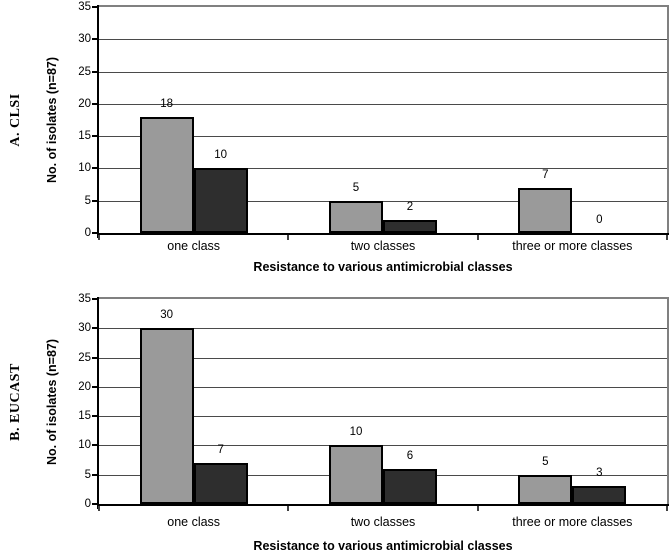  Describe the element at coordinates (599, 220) in the screenshot. I see `bar-value-label: 0` at that location.